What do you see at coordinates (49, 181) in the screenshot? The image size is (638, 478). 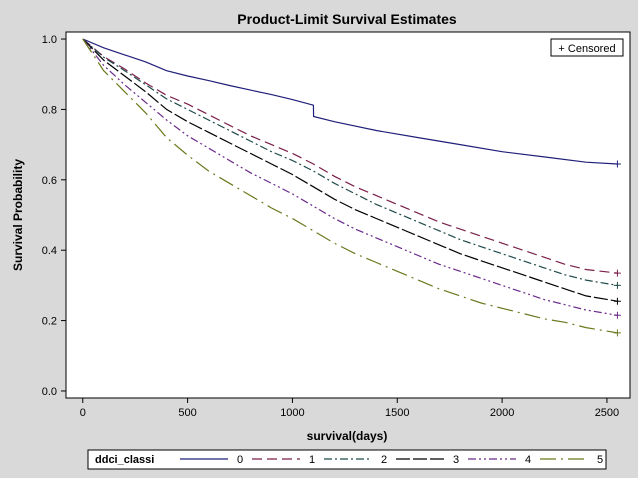 I see `y-tick-label: 0.6` at bounding box center [49, 181].